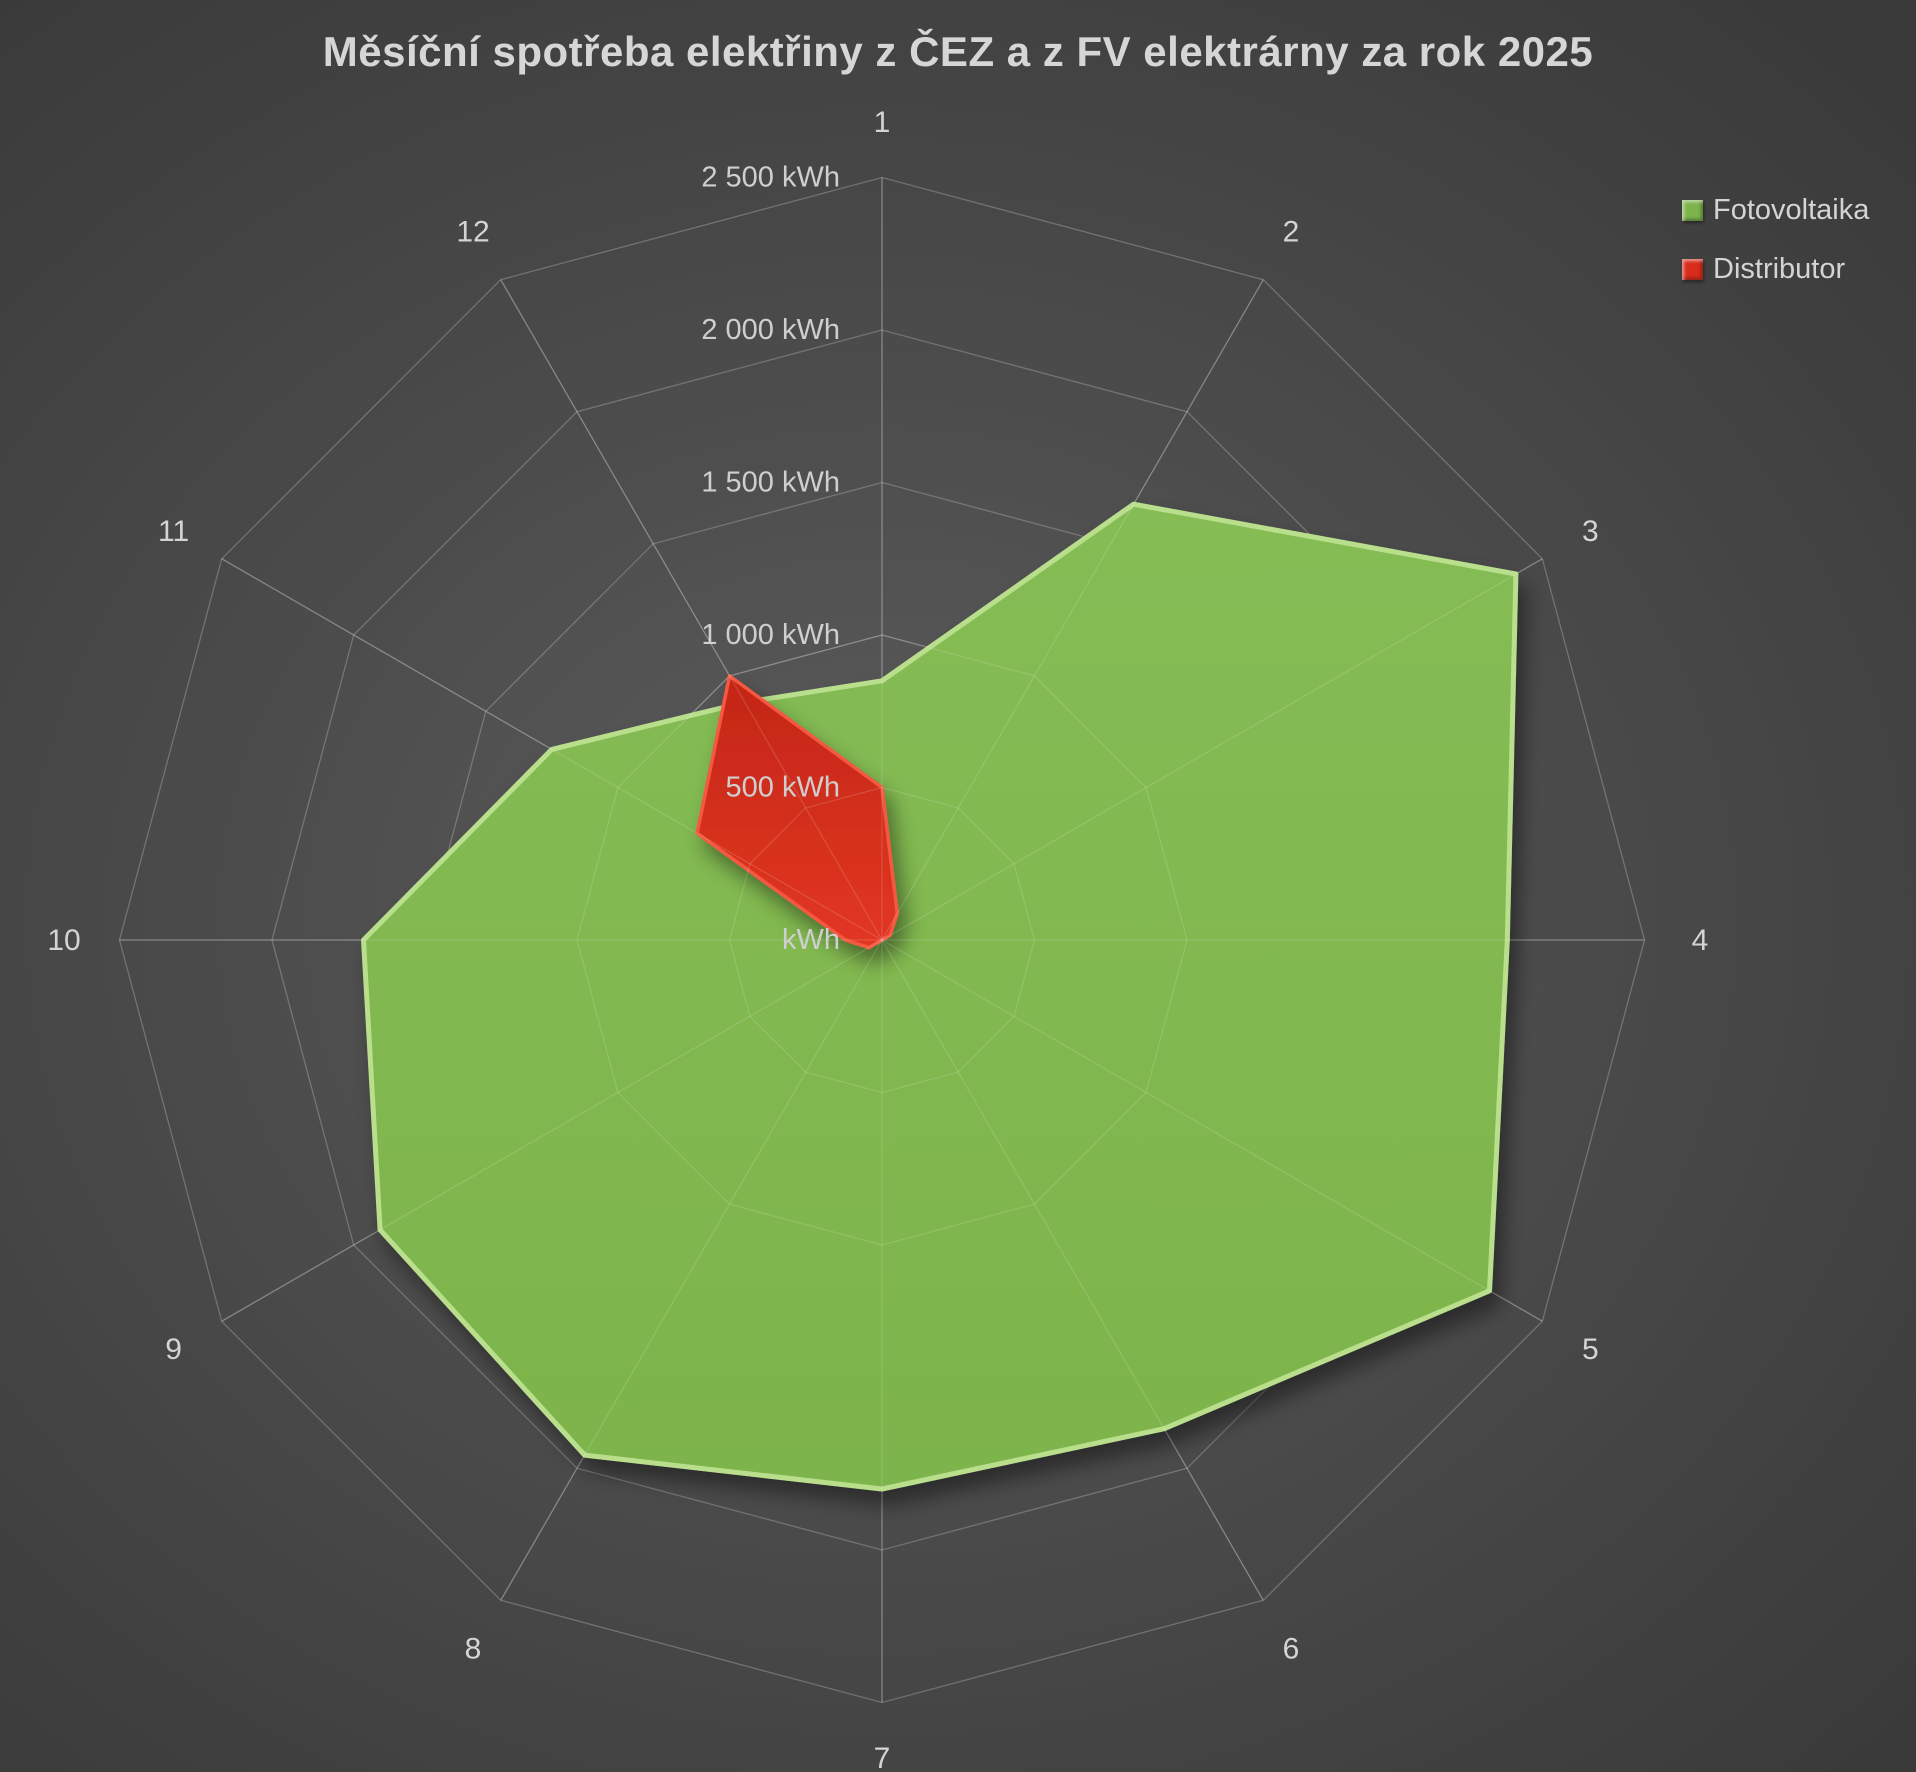  Describe the element at coordinates (173, 531) in the screenshot. I see `category-label-month-11: 11` at that location.